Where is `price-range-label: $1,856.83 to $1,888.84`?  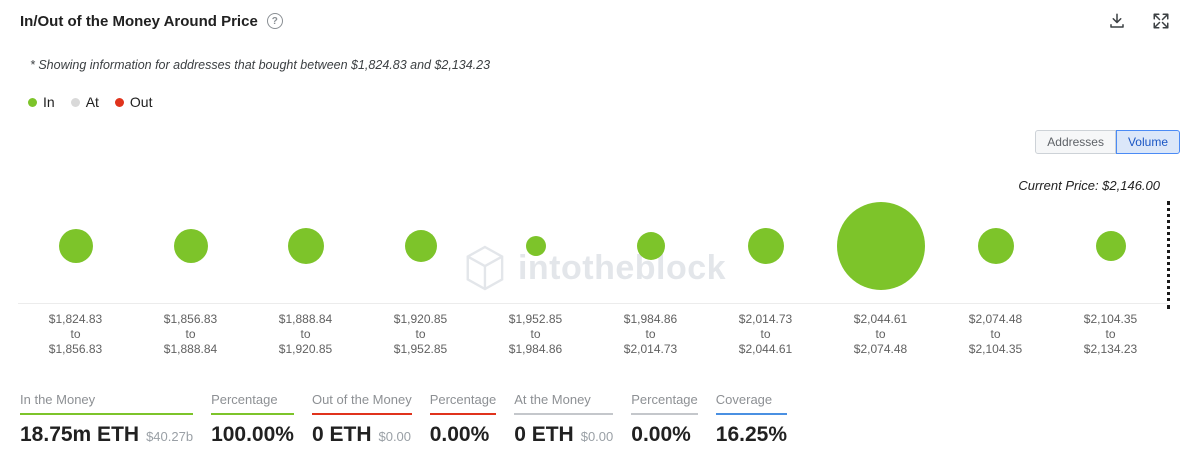
price-range-label: $1,856.83 to $1,888.84 is located at coordinates (190, 334).